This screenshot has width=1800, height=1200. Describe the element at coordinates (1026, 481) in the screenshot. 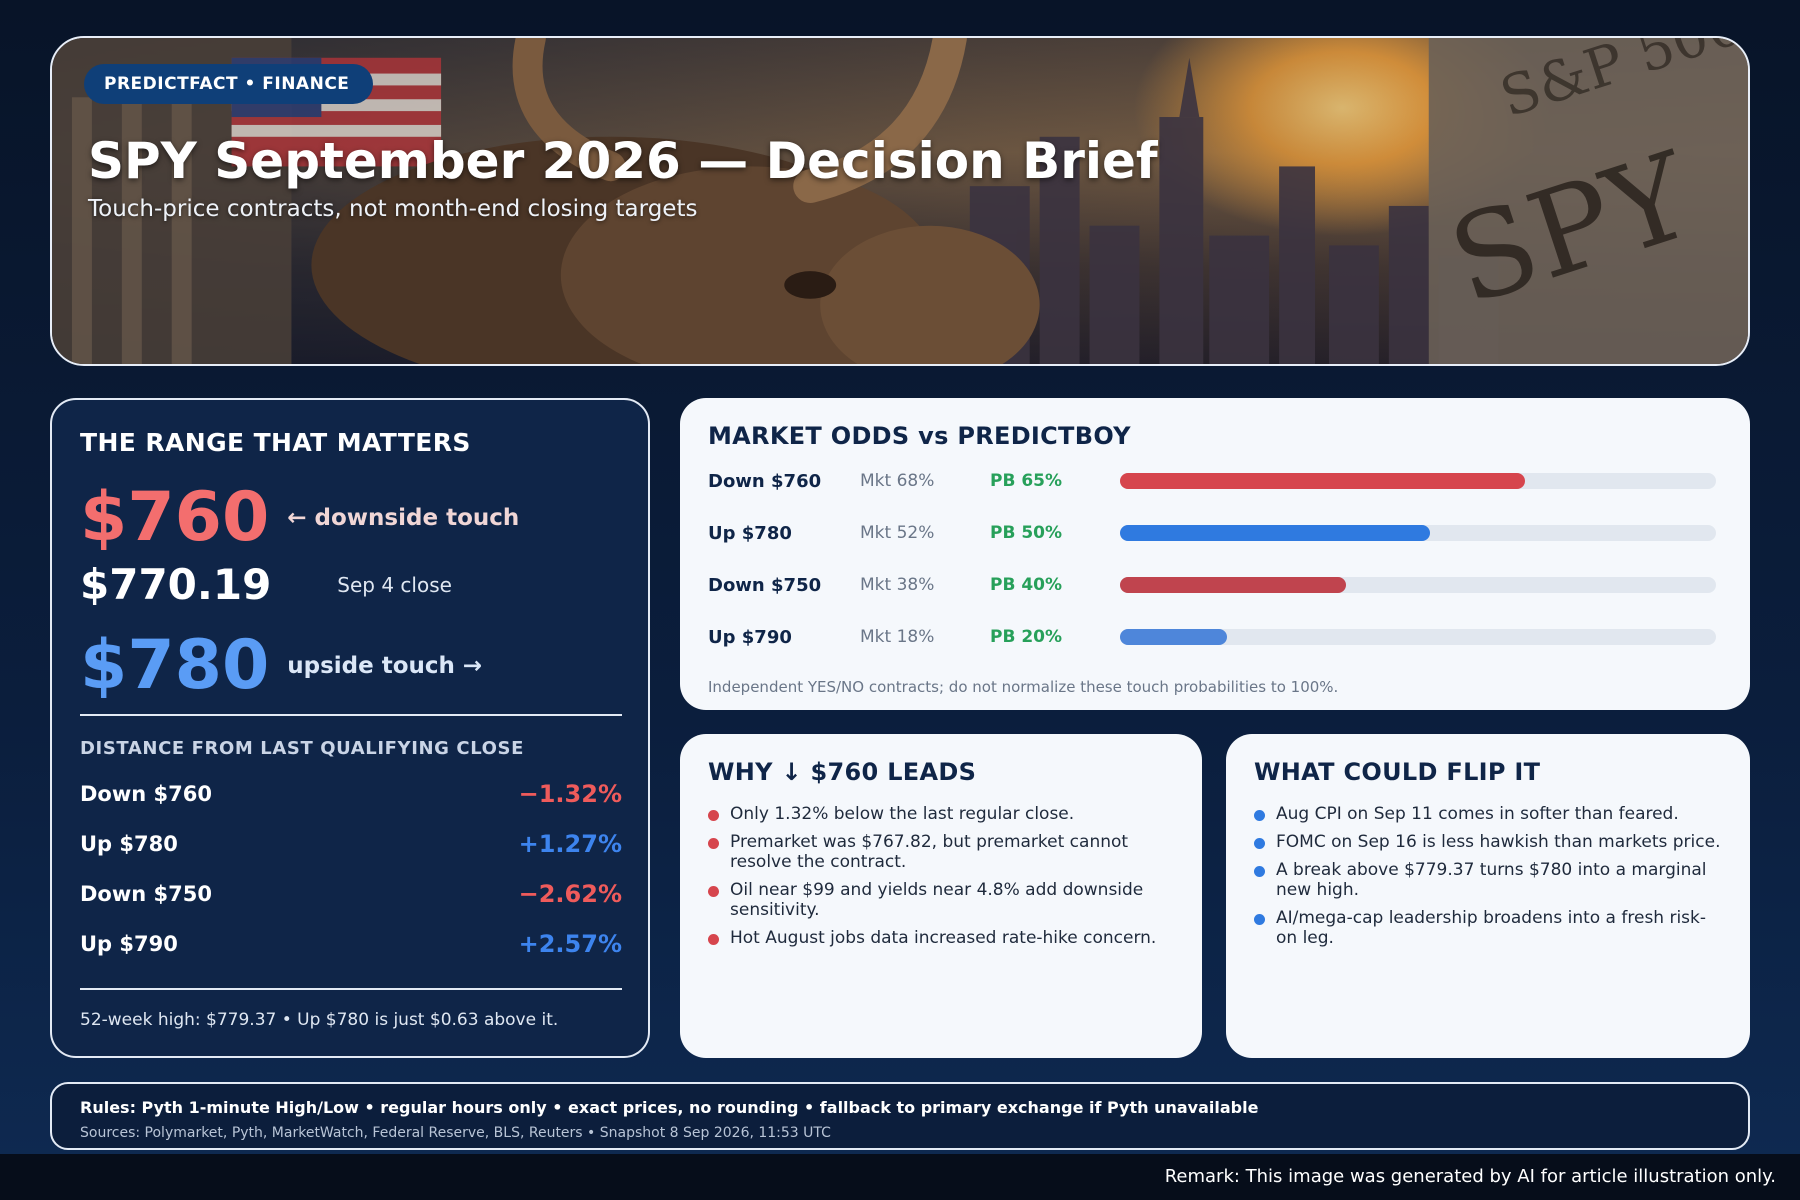

I see `odds-predictboy-value: PB 65%` at that location.